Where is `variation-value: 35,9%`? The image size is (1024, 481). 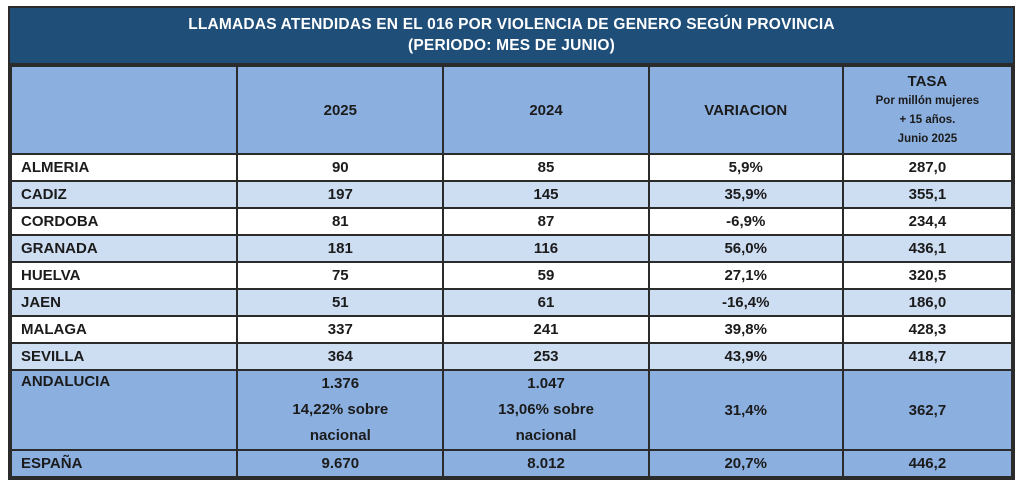 variation-value: 35,9% is located at coordinates (745, 194).